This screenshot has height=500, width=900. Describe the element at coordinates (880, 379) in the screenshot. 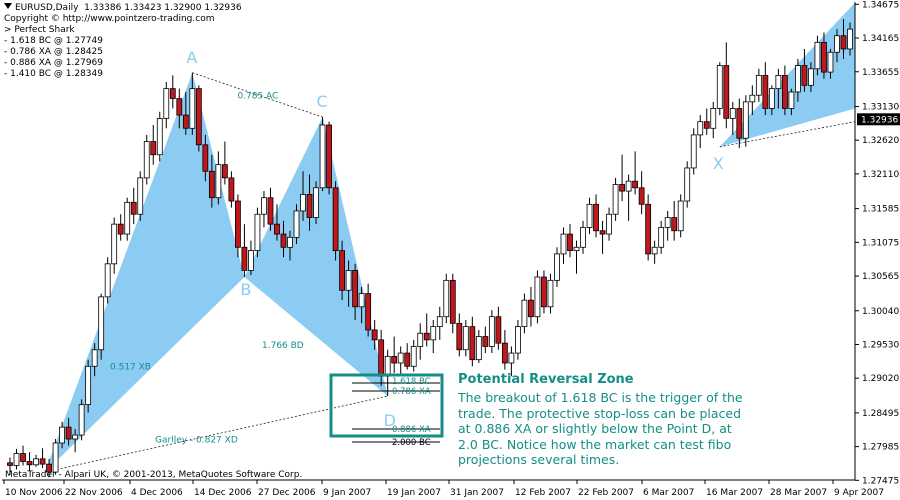

I see `y-tick-label: 1.29020` at that location.